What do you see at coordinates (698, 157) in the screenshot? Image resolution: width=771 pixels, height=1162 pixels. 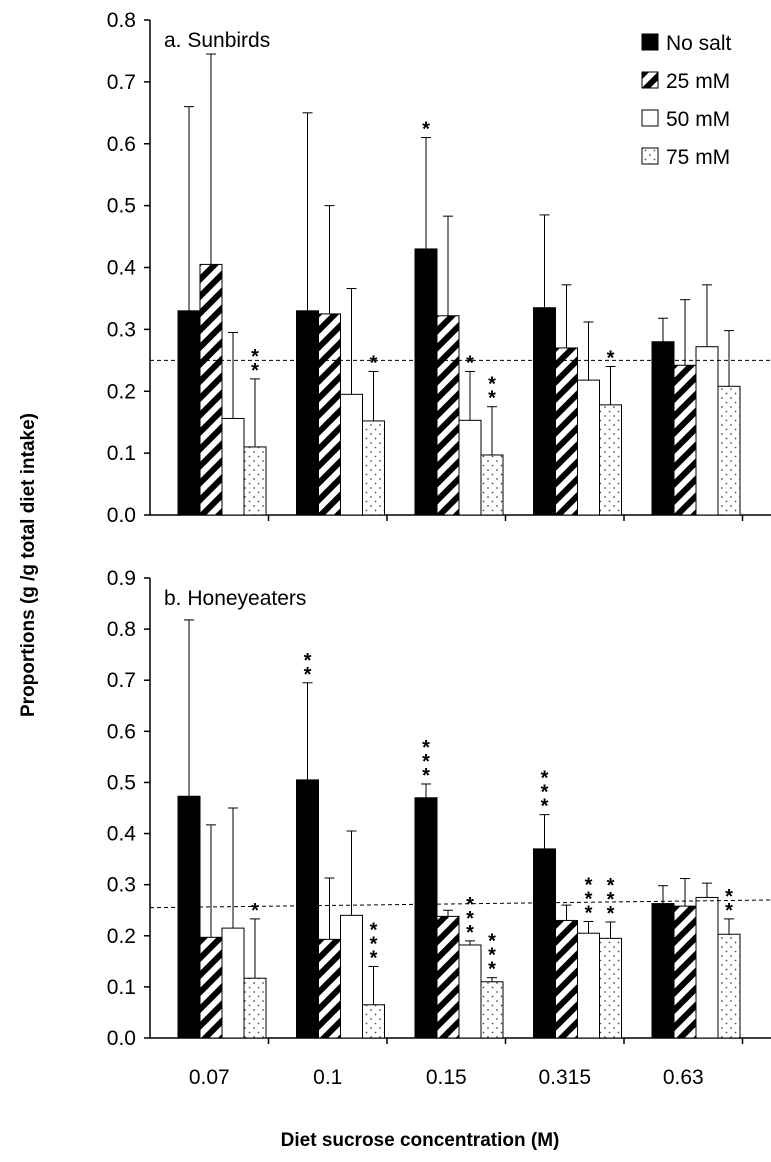 I see `legend-label: 75 mM` at bounding box center [698, 157].